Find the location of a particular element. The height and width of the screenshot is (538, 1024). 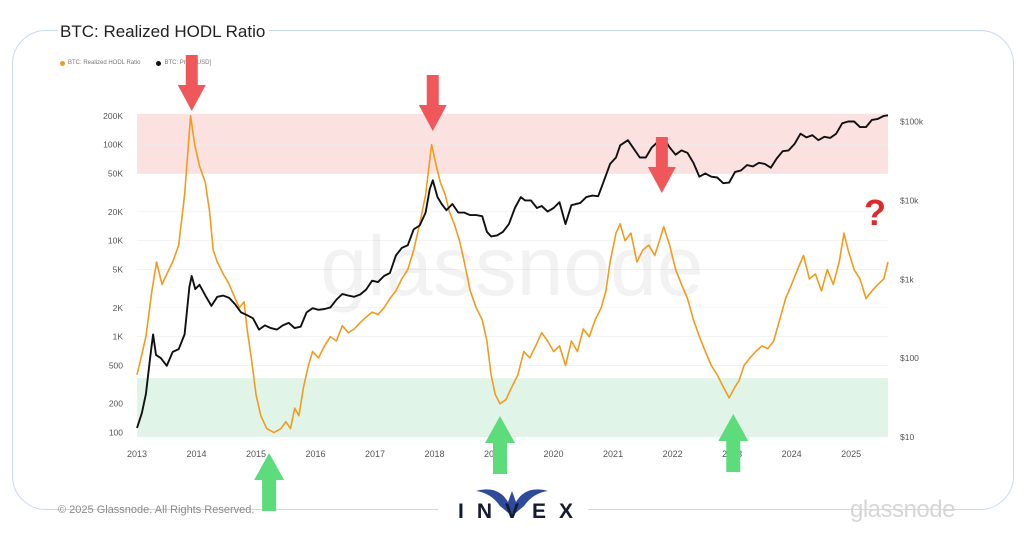

y-right-tick-label: $10k is located at coordinates (909, 200).